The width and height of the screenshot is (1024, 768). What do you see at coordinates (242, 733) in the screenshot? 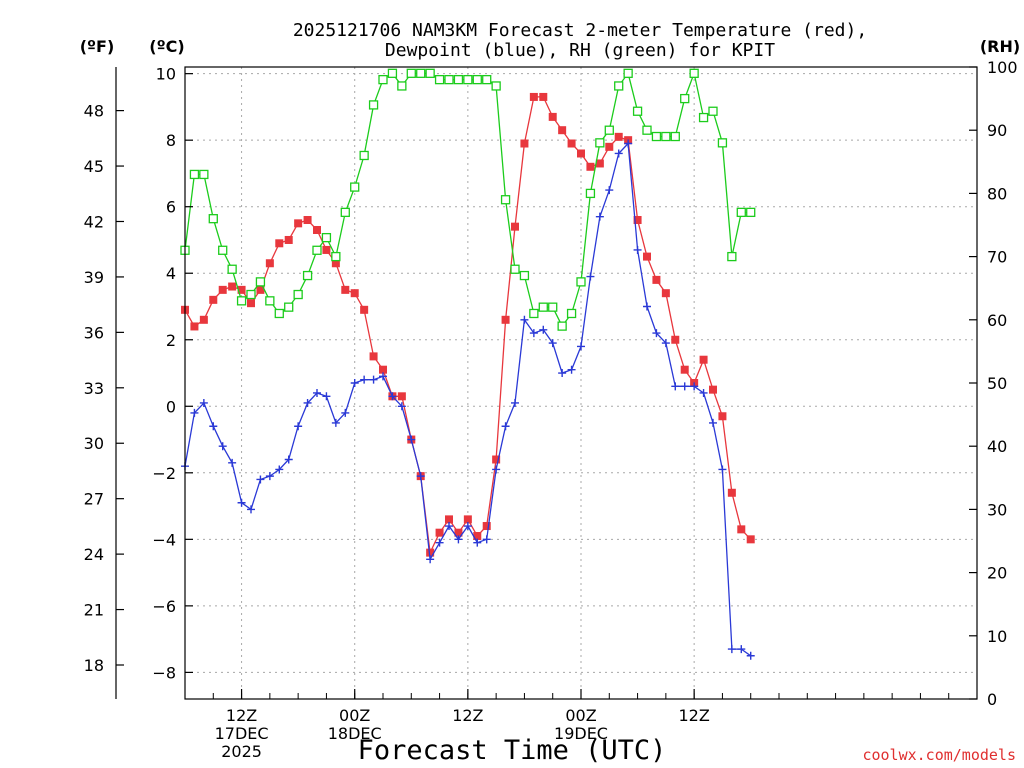
I see `x-tick-label: 17DEC` at bounding box center [242, 733].